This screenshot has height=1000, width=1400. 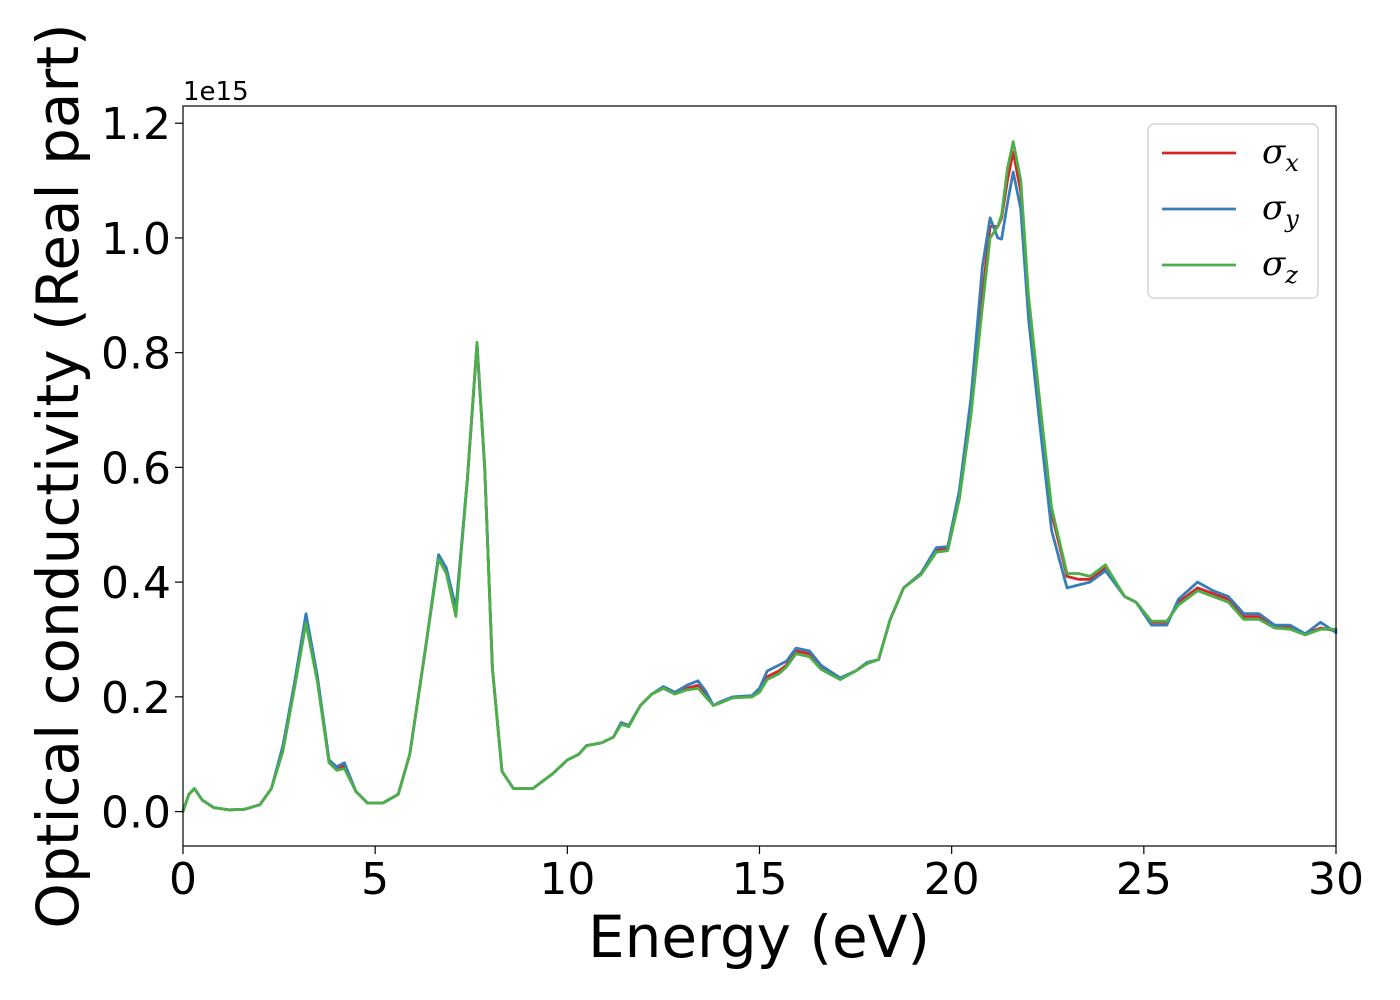 I want to click on y-tick-label: 1.2, so click(x=136, y=124).